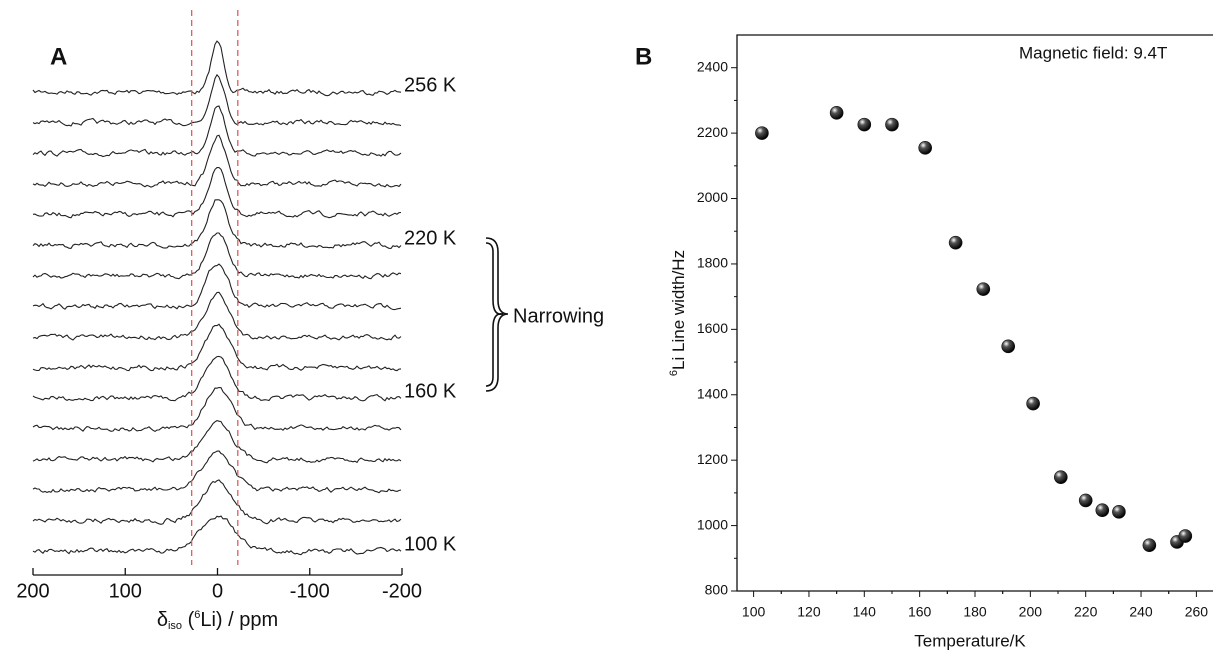 This screenshot has width=1213, height=654. I want to click on label-part: Li Line width/Hz, so click(678, 310).